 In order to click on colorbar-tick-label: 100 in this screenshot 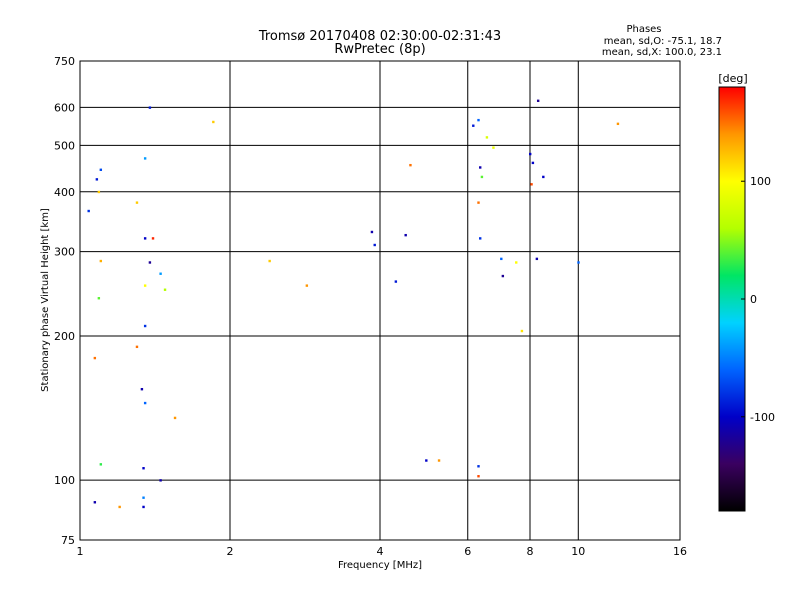, I will do `click(760, 181)`.